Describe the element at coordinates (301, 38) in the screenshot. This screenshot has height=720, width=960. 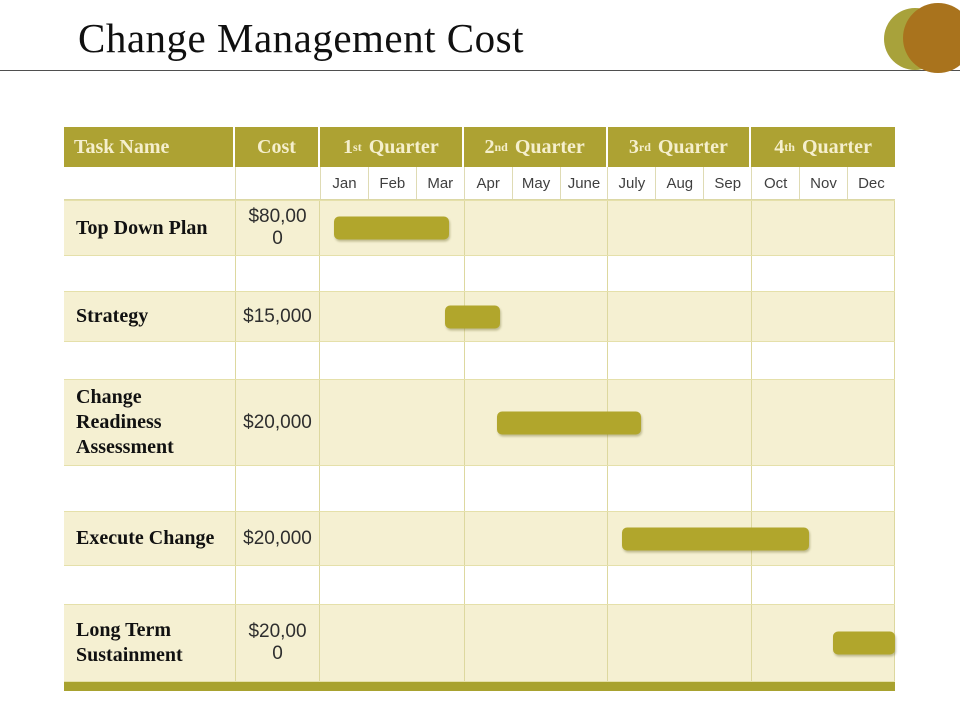
I see `page-title: Change Management Cost` at that location.